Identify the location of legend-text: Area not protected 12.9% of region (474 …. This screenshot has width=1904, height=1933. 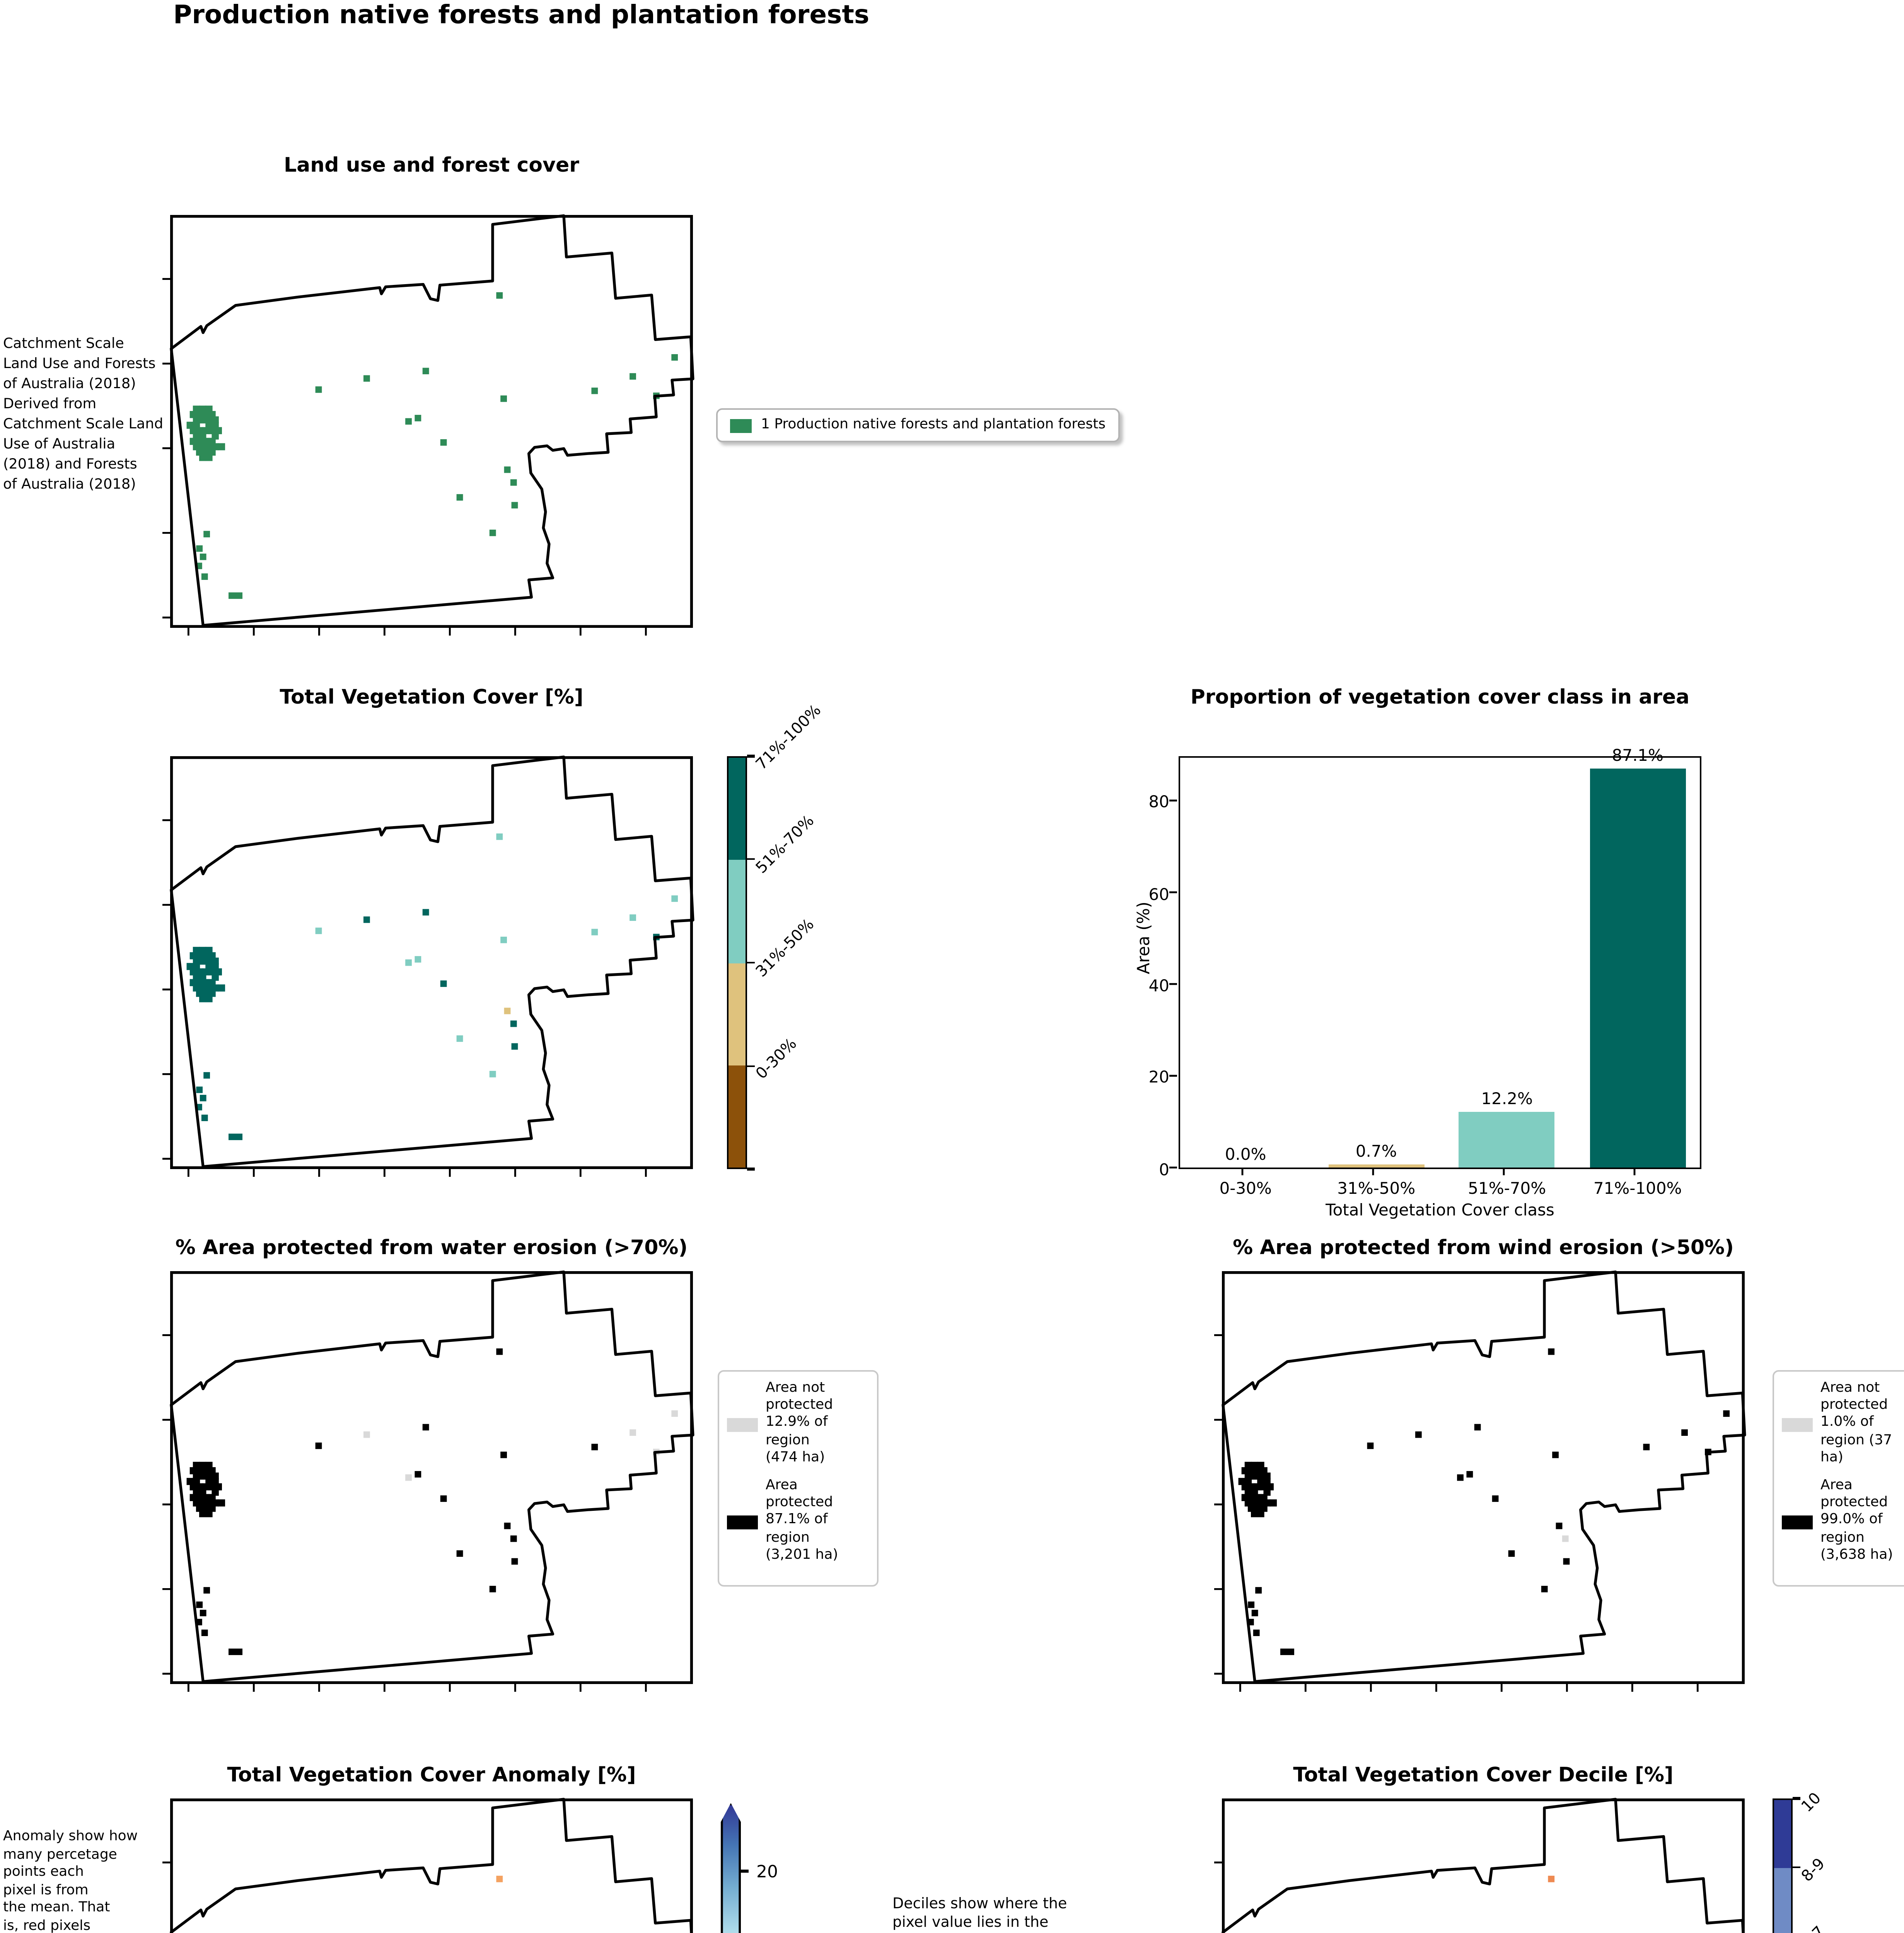
(799, 1423).